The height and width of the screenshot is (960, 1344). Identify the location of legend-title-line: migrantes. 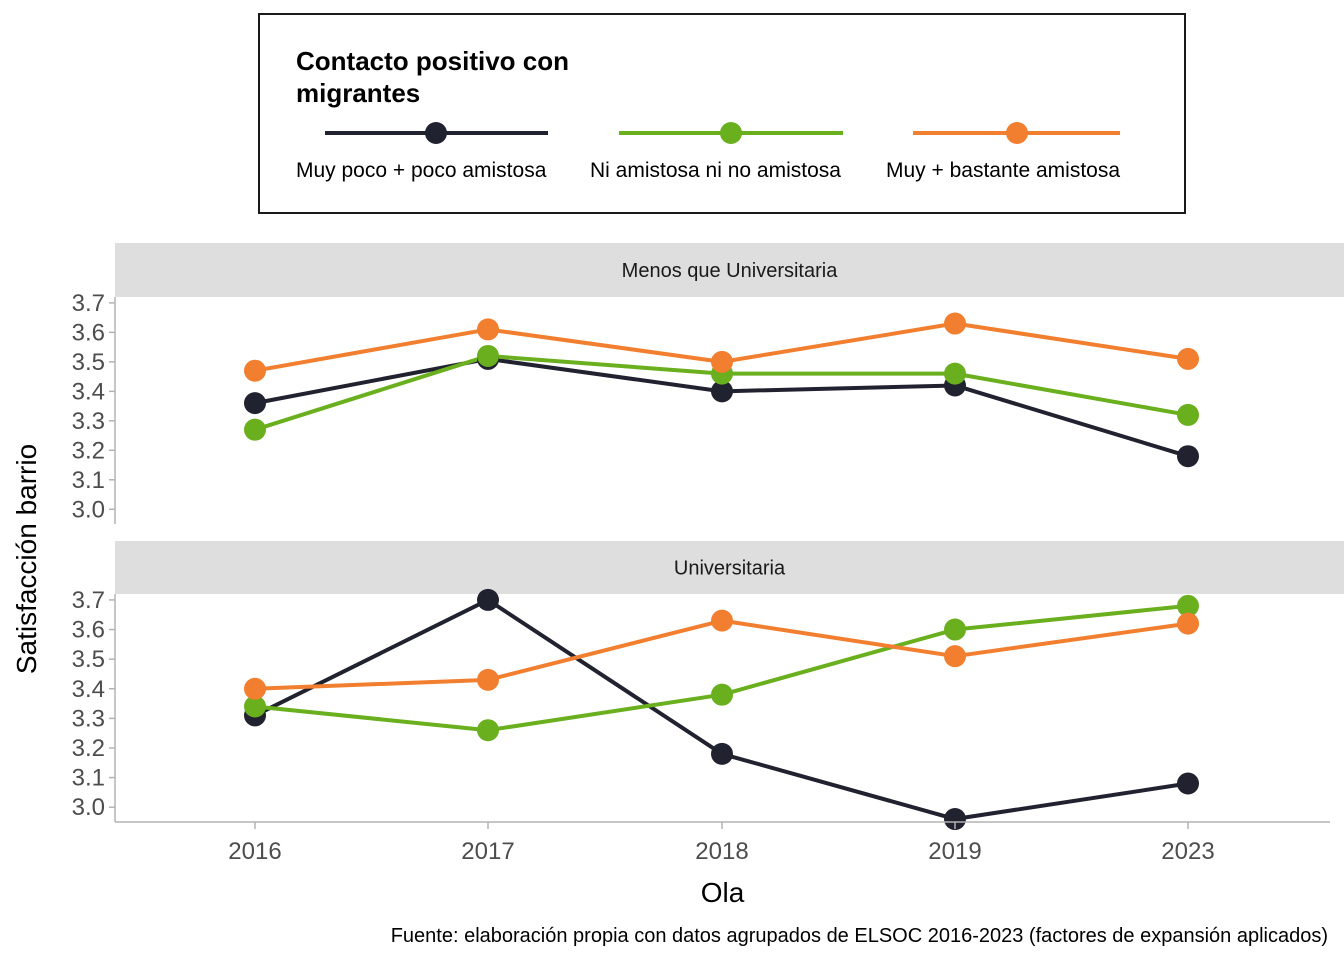
(358, 93).